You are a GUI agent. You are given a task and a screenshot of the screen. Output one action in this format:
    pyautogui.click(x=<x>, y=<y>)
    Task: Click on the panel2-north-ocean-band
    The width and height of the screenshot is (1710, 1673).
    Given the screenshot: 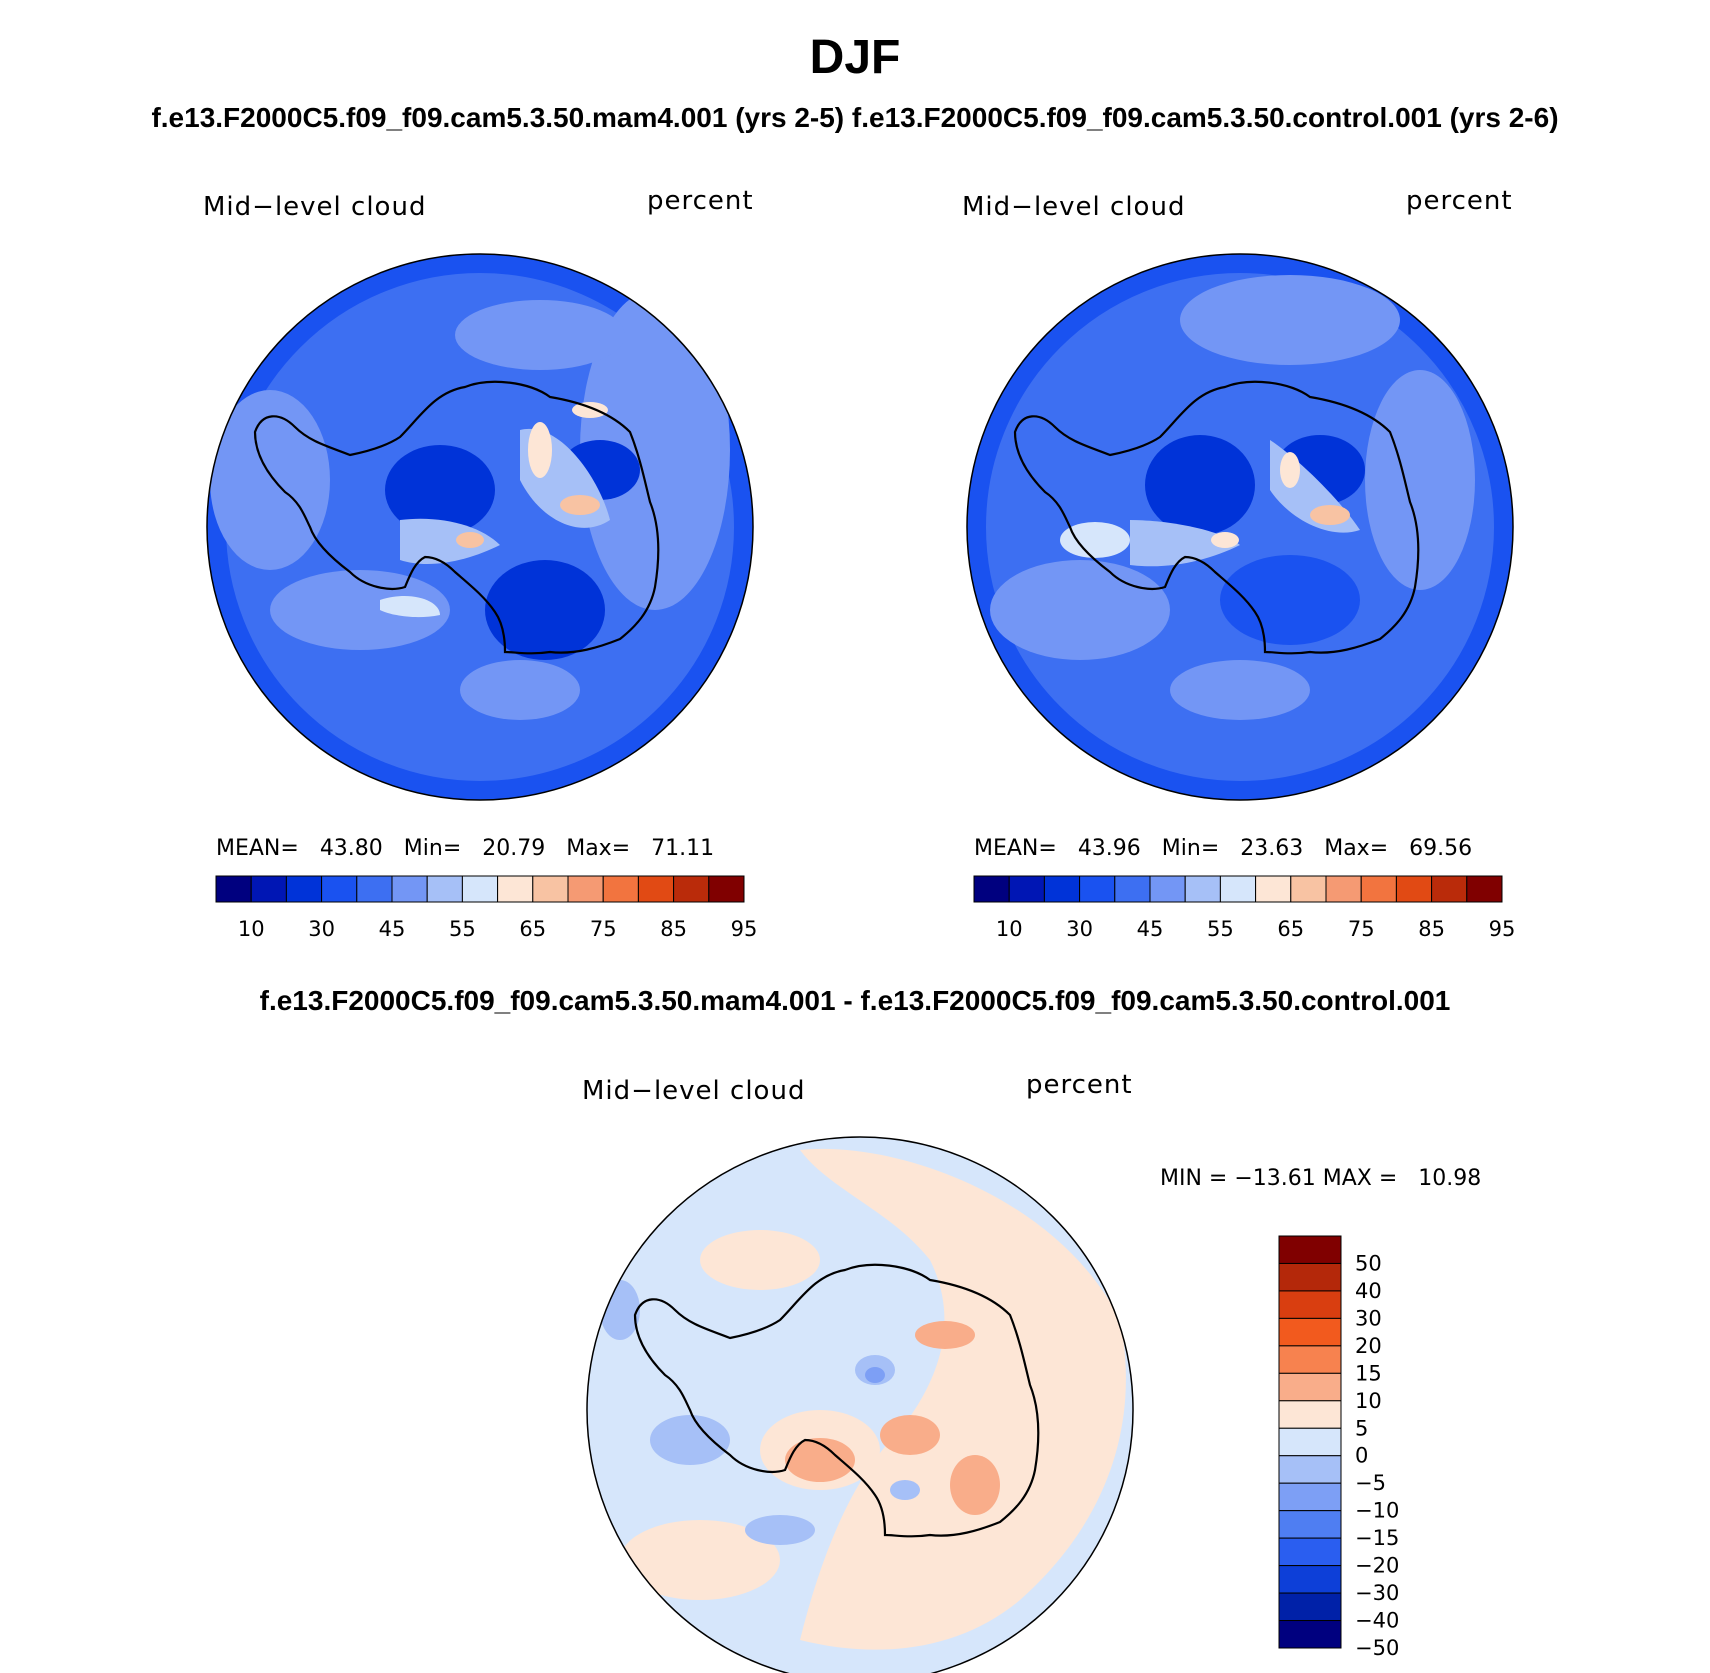 What is the action you would take?
    pyautogui.click(x=1290, y=320)
    